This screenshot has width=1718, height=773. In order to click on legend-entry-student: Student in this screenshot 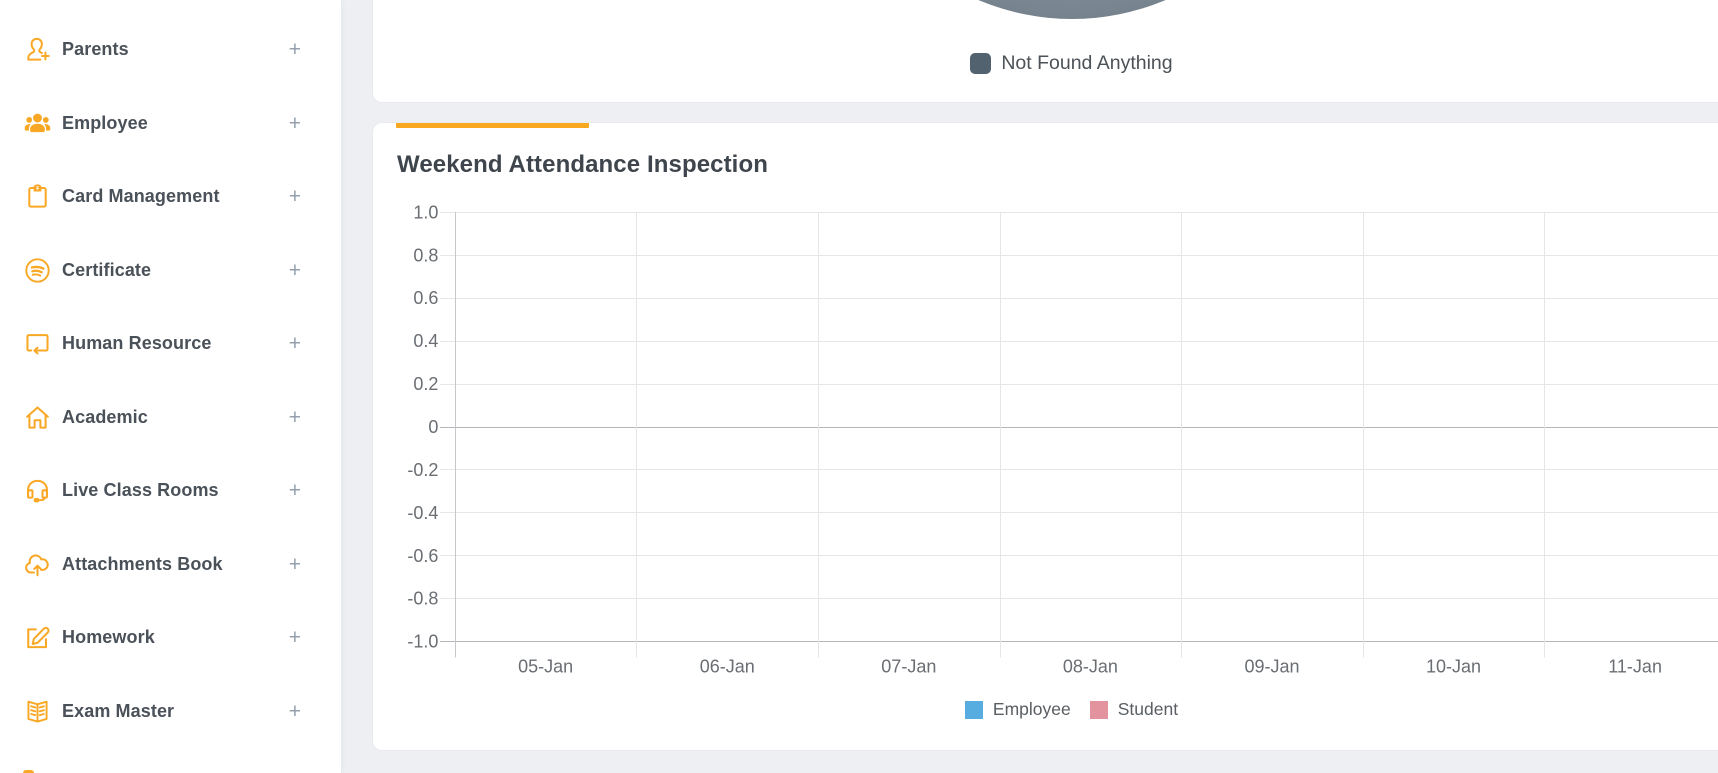, I will do `click(1134, 709)`.